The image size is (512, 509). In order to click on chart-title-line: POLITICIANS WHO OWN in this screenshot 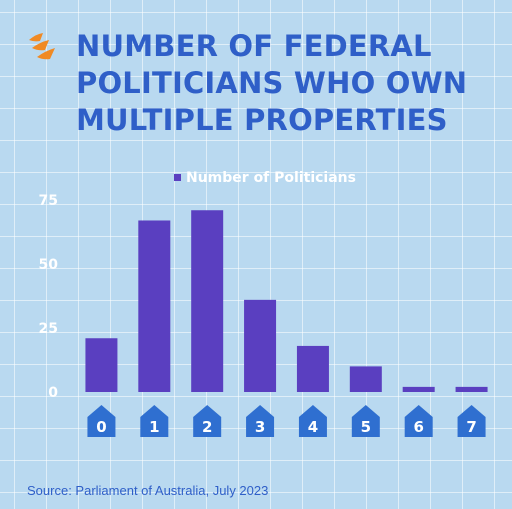, I will do `click(272, 83)`.